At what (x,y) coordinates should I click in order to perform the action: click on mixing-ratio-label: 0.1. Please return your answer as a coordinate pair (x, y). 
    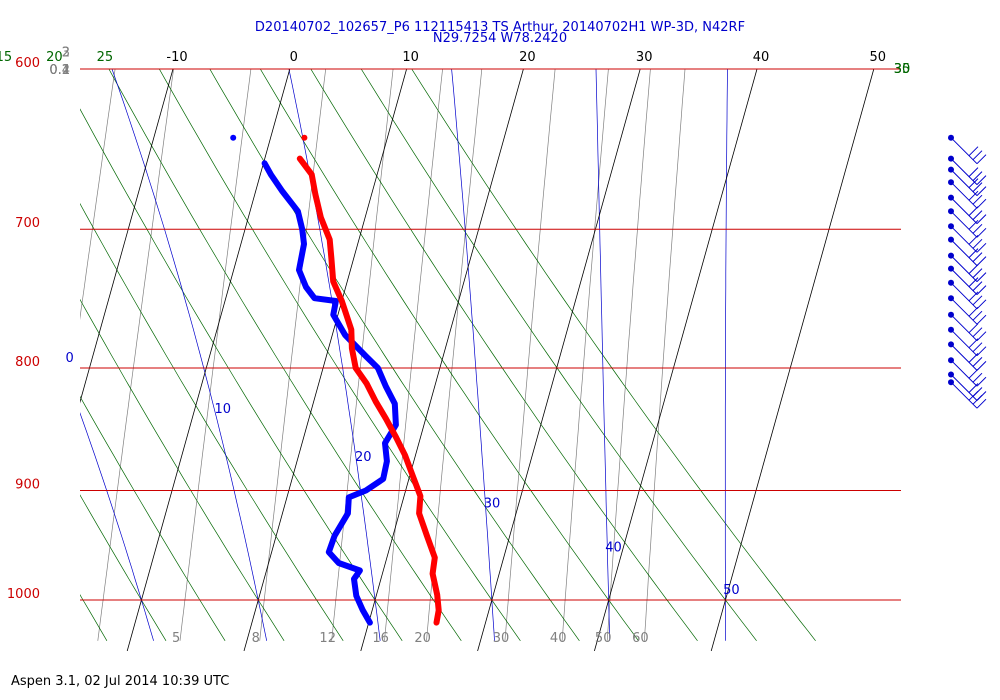
    Looking at the image, I should click on (59, 70).